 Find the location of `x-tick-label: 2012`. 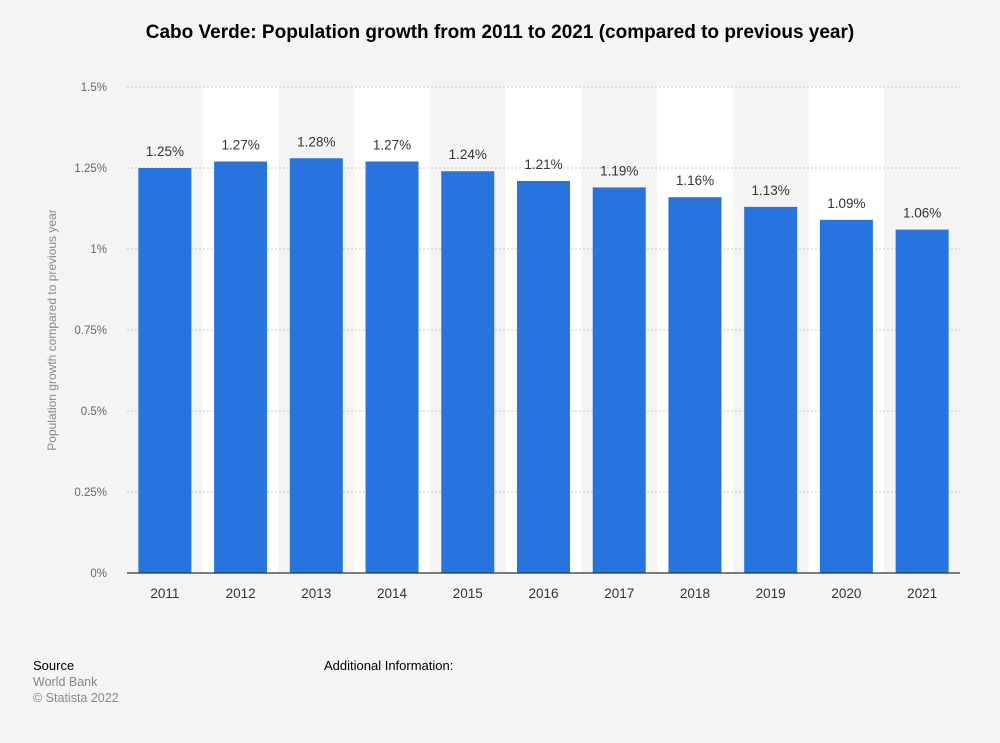

x-tick-label: 2012 is located at coordinates (241, 593).